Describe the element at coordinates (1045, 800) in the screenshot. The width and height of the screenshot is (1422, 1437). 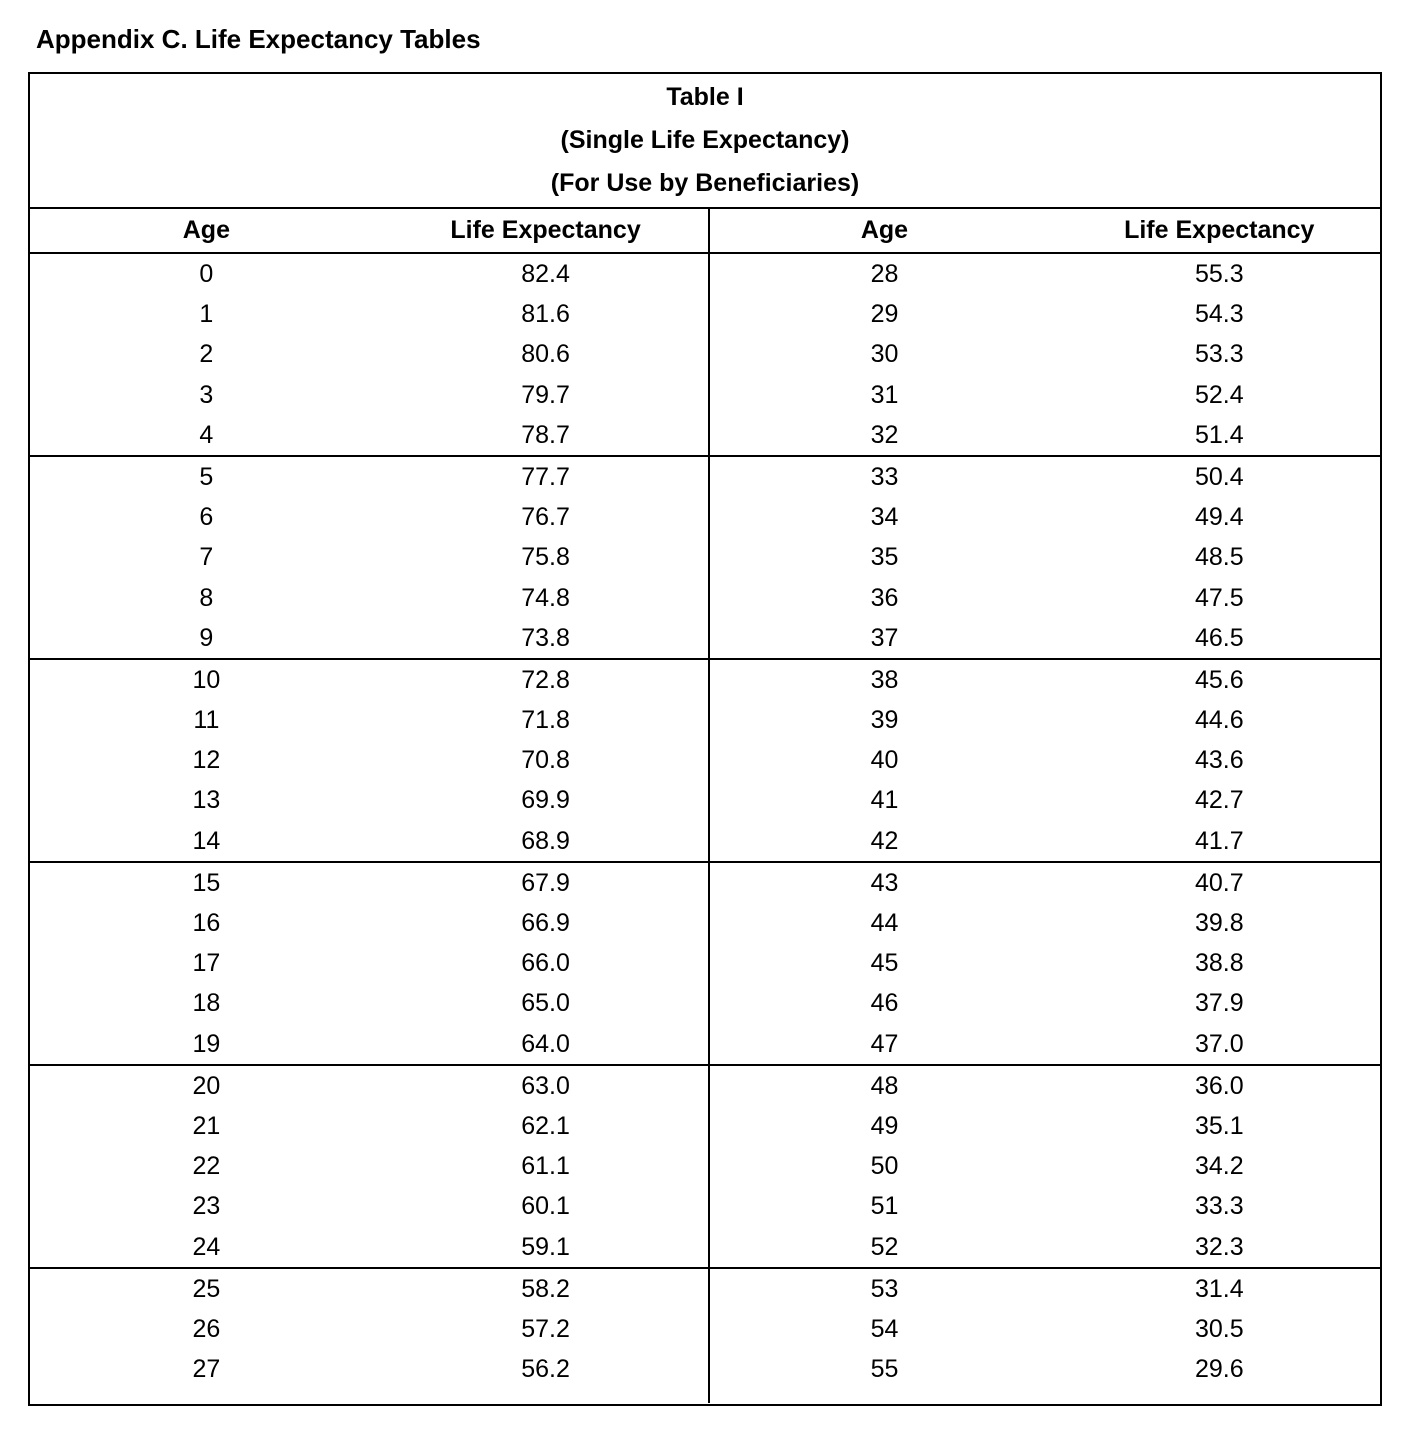
I see `table-row: 41 42.7` at that location.